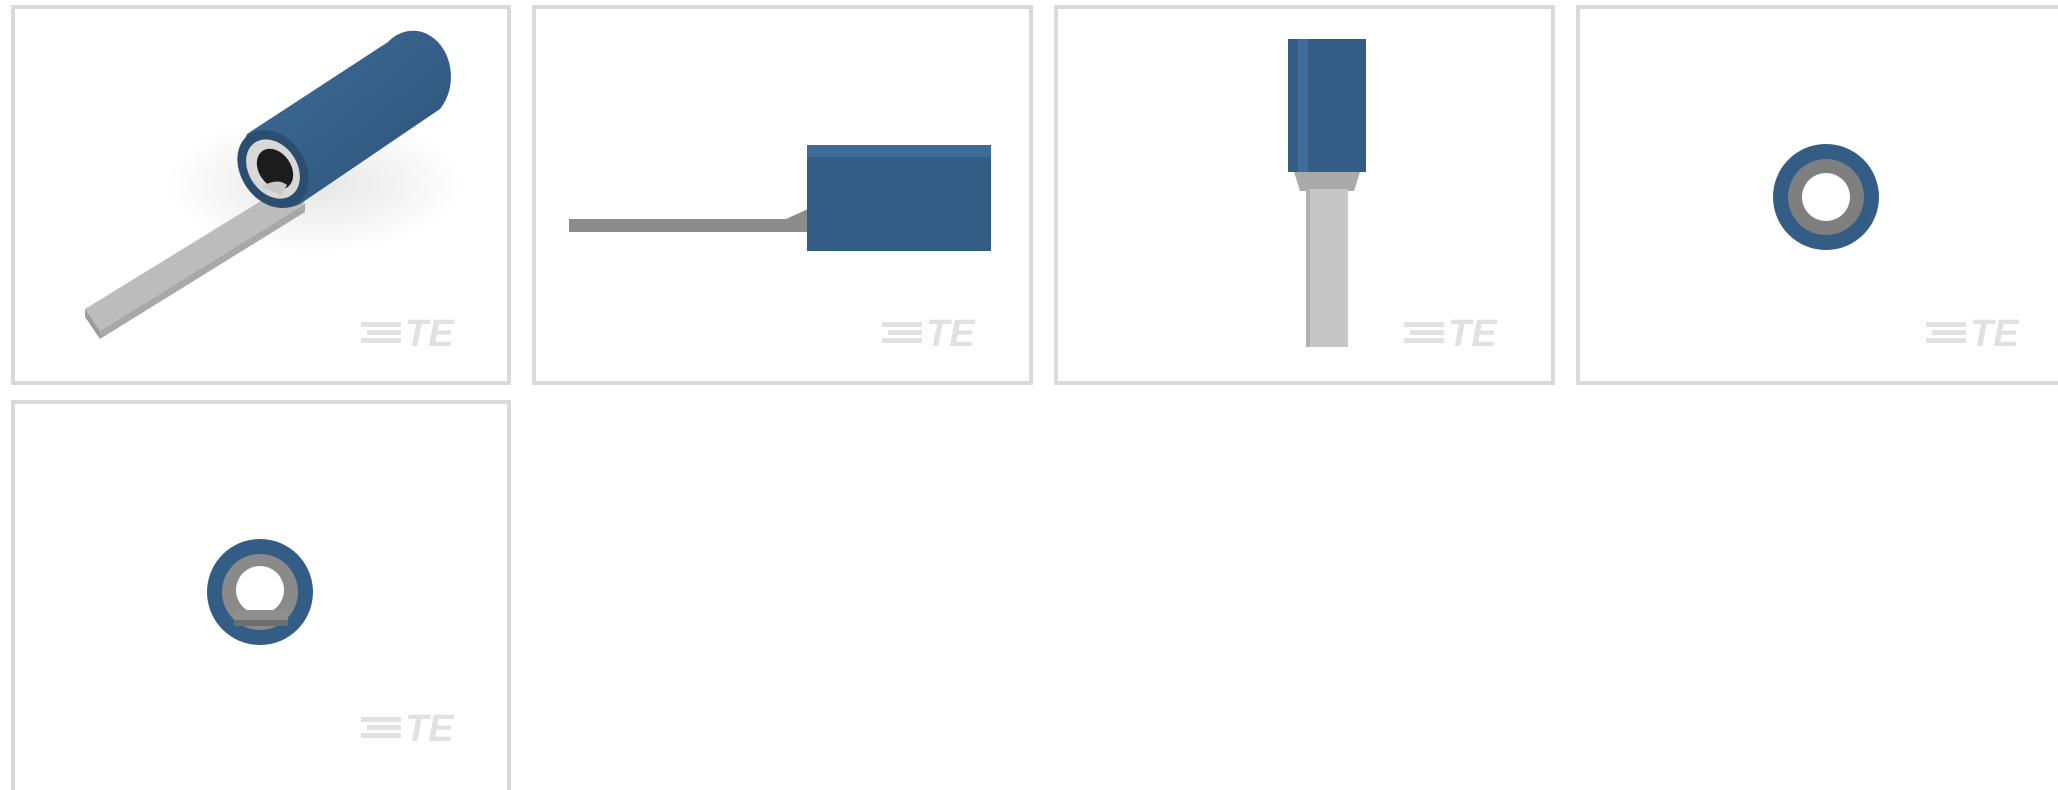  I want to click on thumbnail-side-view: TE, so click(782, 195).